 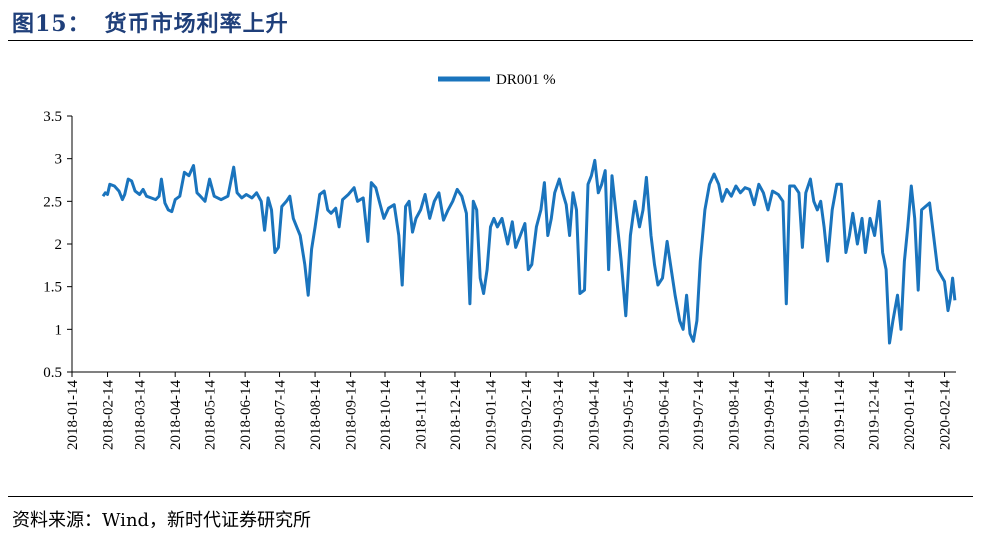 I want to click on x-tick-label: 2019-02-14, so click(x=527, y=415).